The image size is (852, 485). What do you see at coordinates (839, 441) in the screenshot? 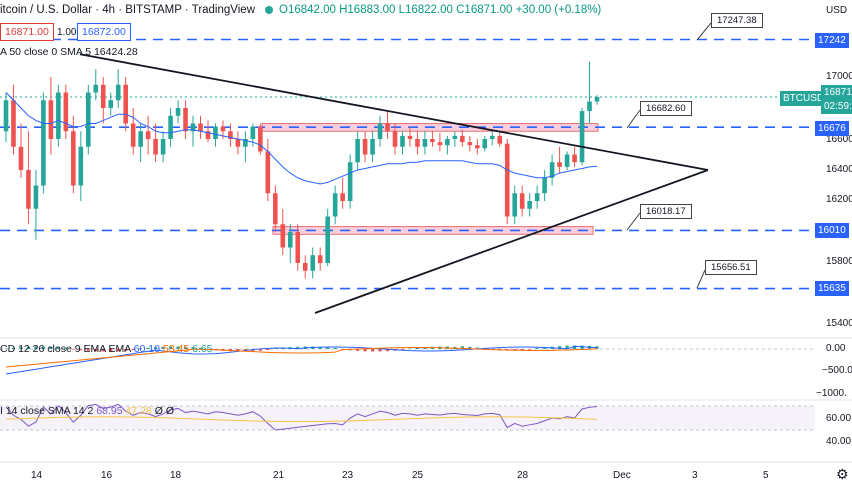
I see `rsi-tick: 40.00` at bounding box center [839, 441].